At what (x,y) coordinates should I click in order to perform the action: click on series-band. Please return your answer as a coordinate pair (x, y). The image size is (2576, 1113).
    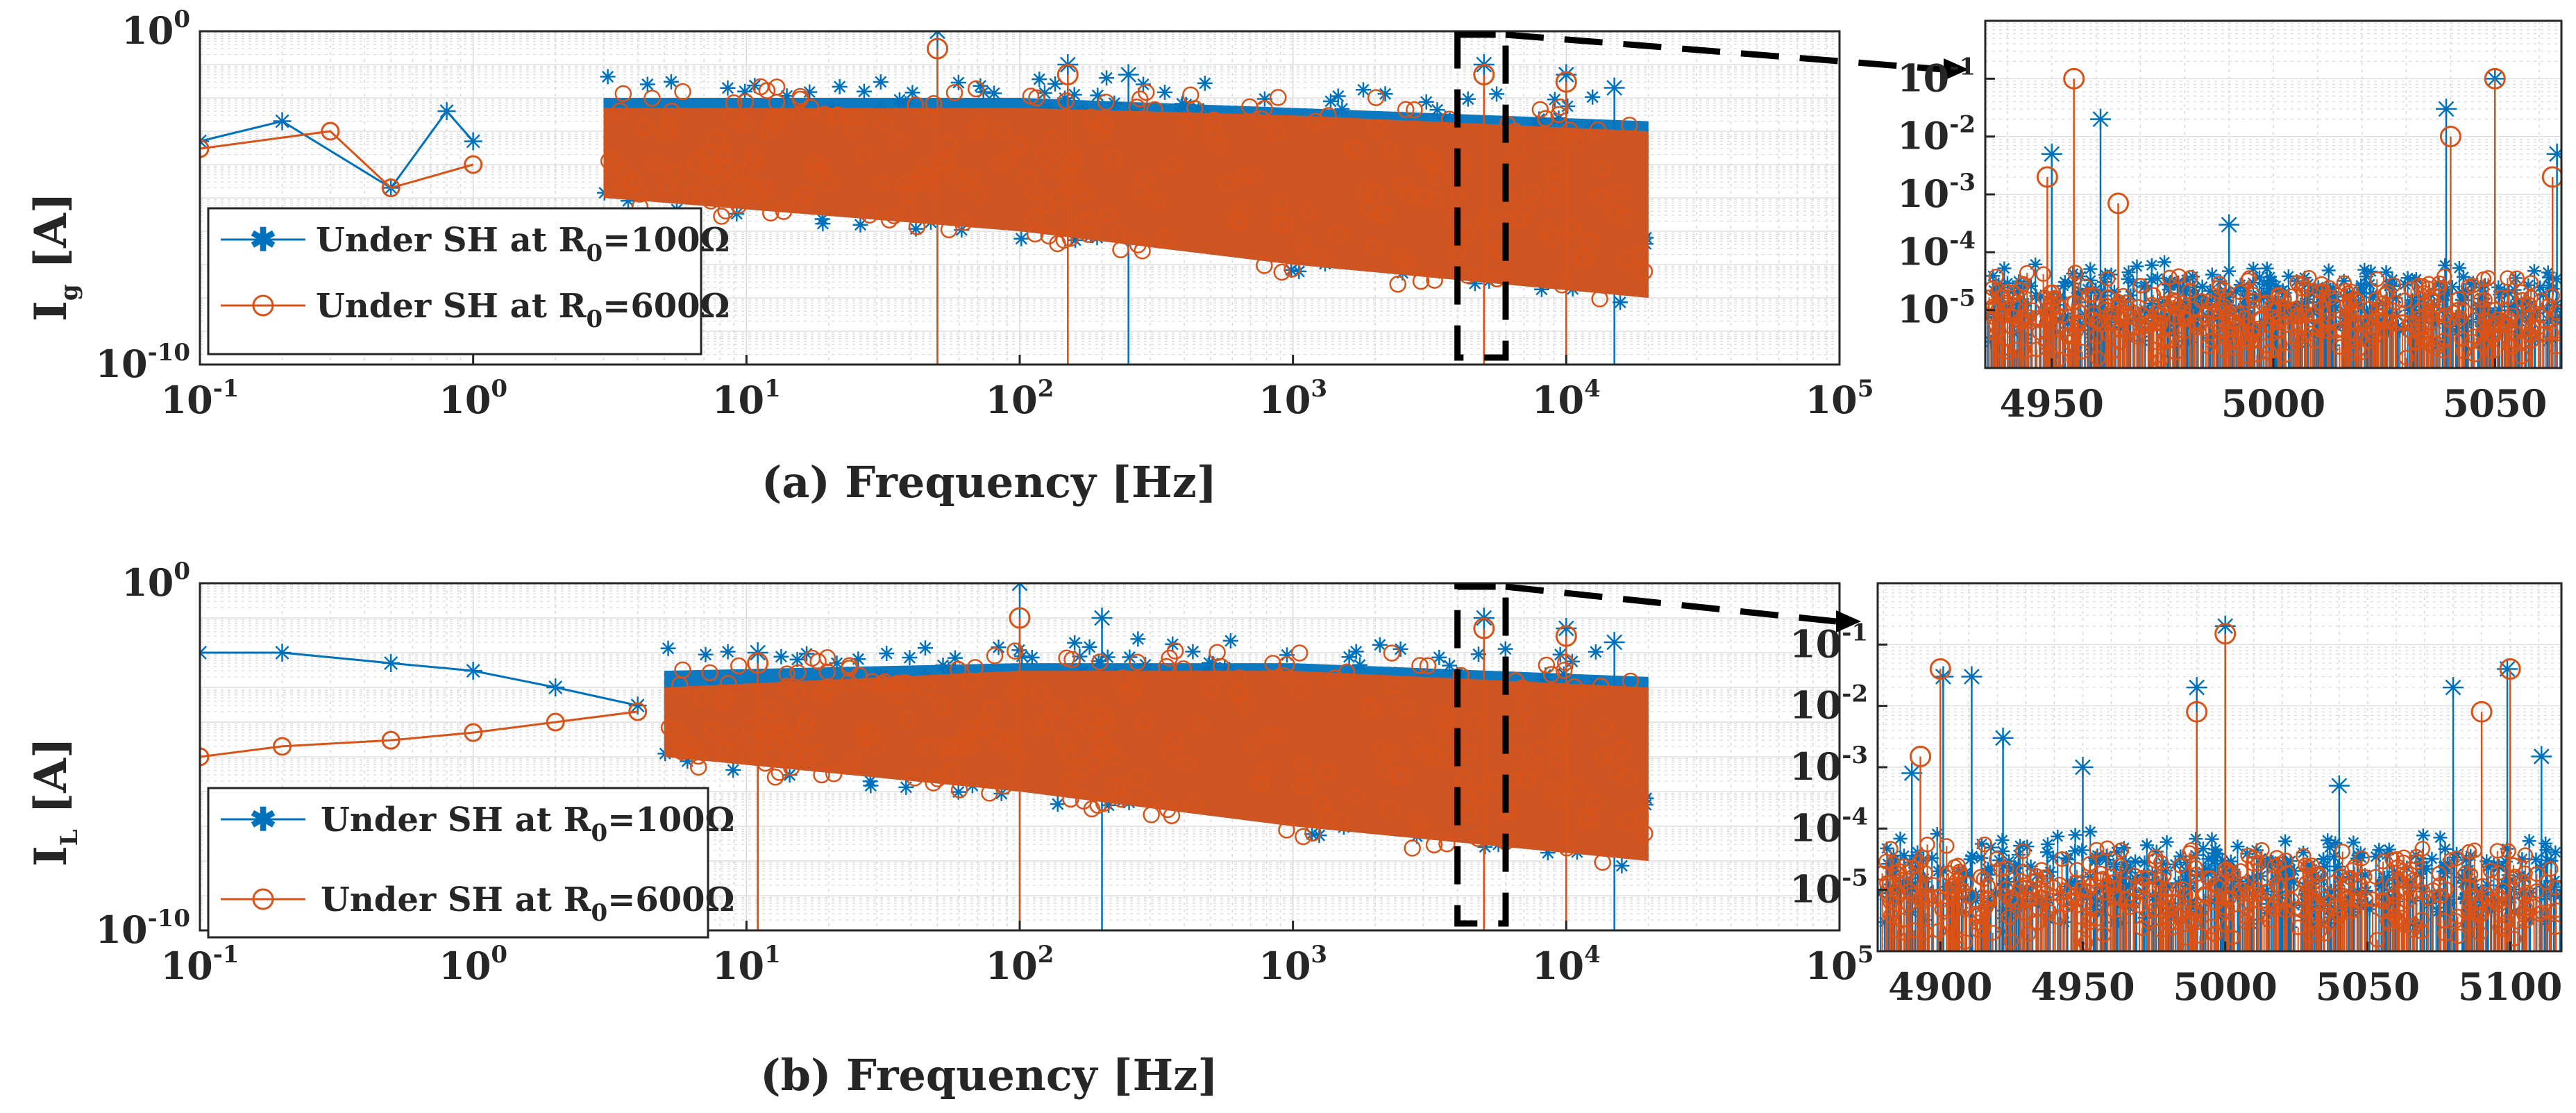
    Looking at the image, I should click on (1126, 203).